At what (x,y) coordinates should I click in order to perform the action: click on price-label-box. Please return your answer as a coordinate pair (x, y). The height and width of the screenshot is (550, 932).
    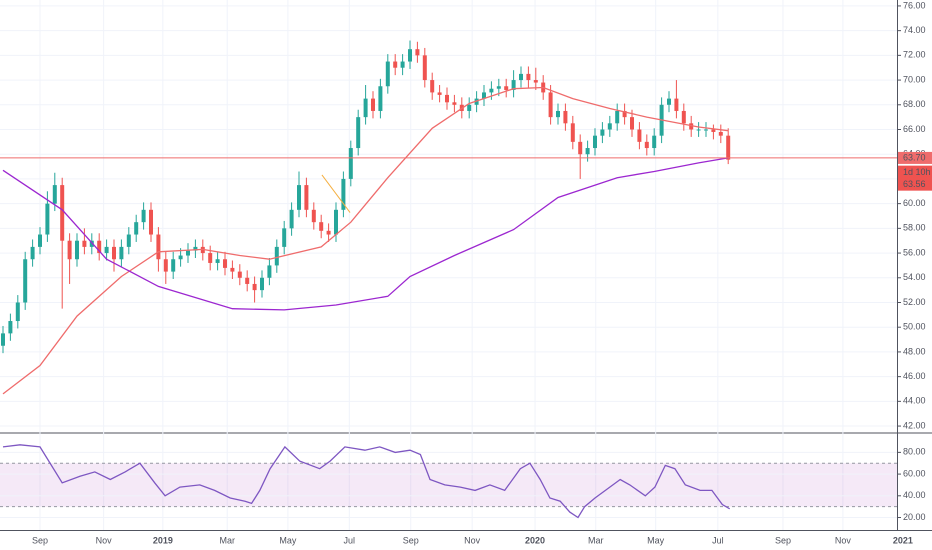
    Looking at the image, I should click on (915, 157).